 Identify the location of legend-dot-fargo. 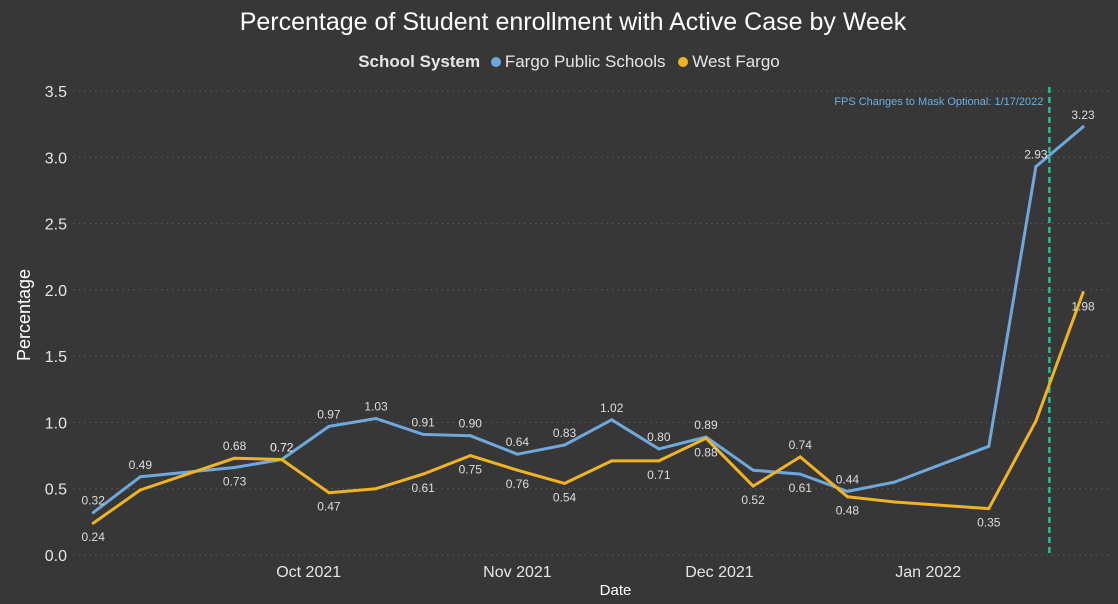
(495, 61).